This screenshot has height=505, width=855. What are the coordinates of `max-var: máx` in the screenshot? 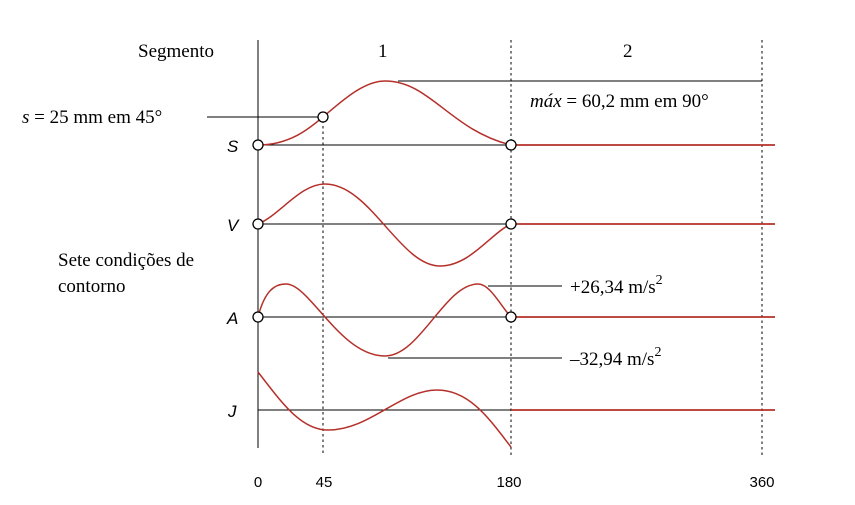 It's located at (546, 101).